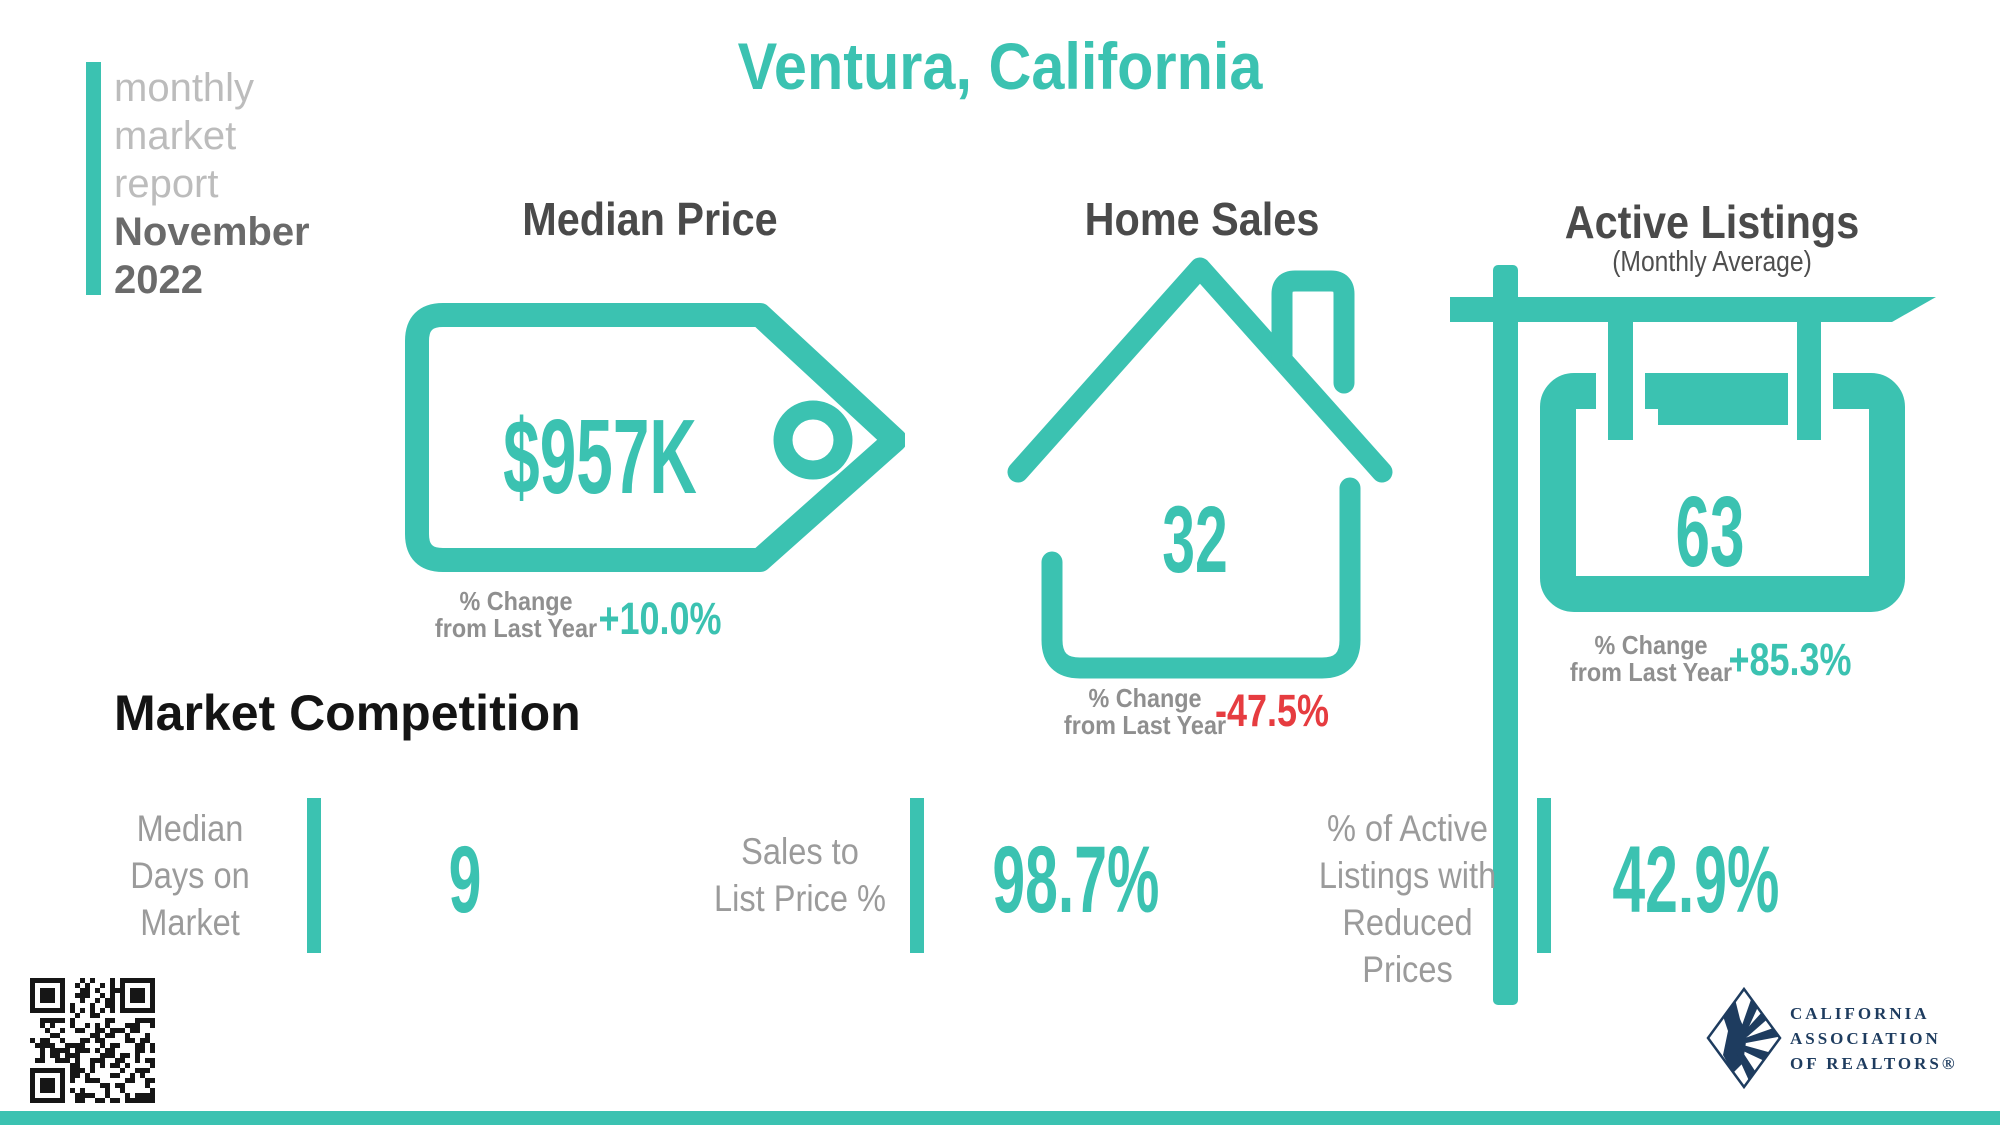  Describe the element at coordinates (1712, 222) in the screenshot. I see `active-listings-heading: Active Listings` at that location.